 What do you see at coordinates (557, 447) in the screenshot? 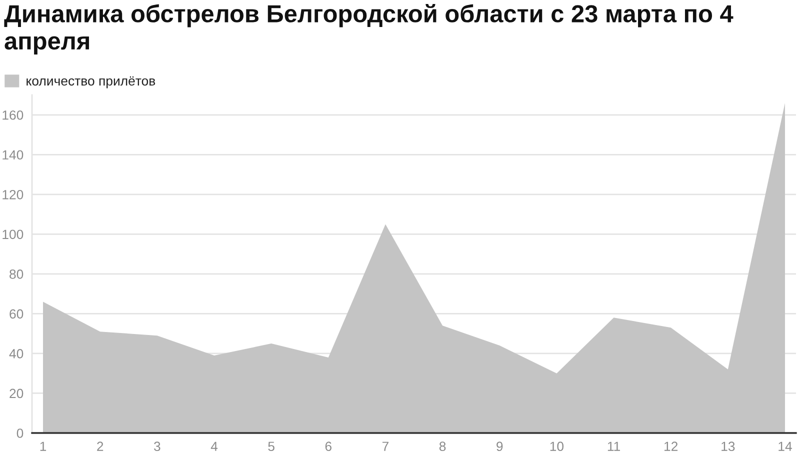
I see `x-tick-label: 10` at bounding box center [557, 447].